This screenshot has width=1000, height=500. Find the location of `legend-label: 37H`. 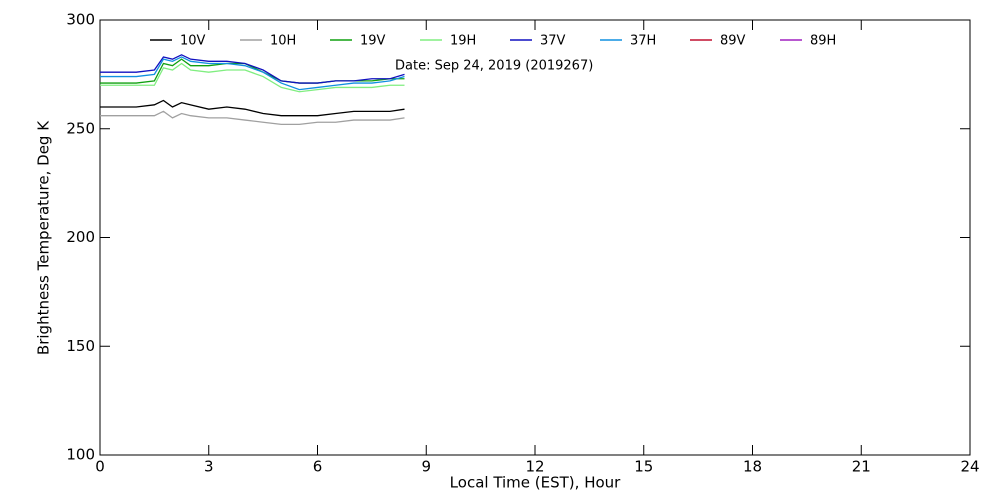

legend-label: 37H is located at coordinates (643, 41).